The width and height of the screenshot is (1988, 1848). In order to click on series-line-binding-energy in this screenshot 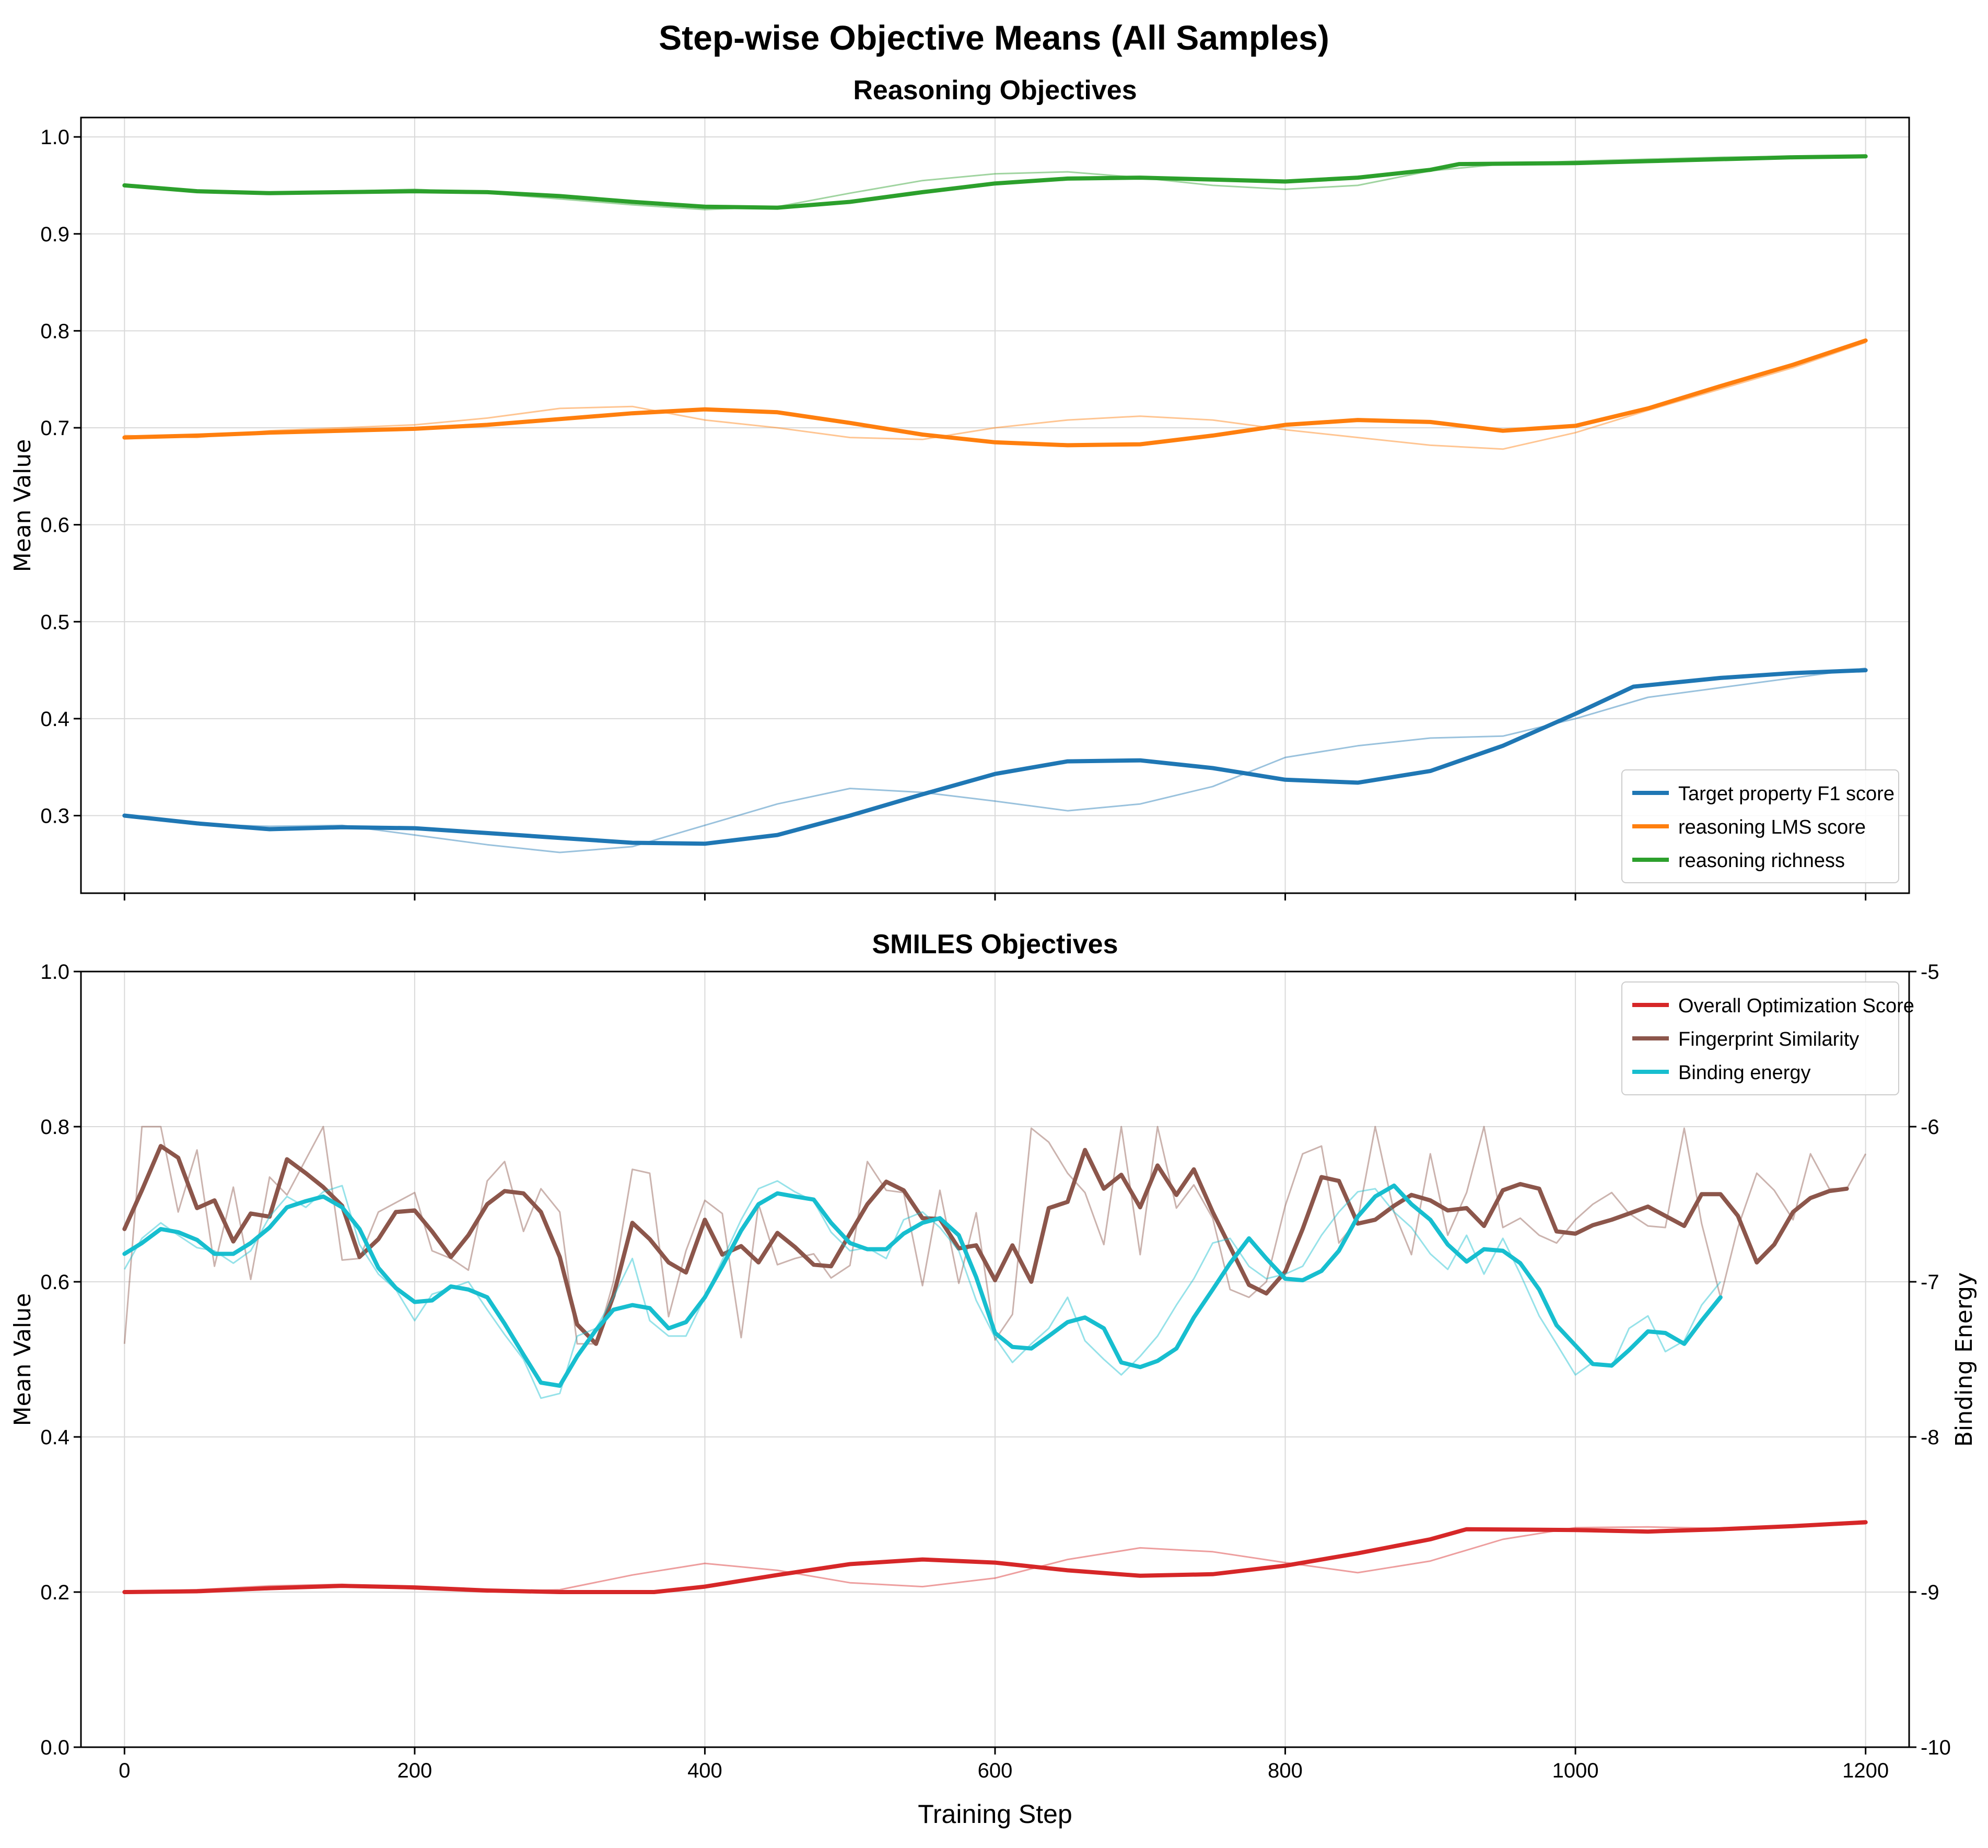, I will do `click(922, 1285)`.